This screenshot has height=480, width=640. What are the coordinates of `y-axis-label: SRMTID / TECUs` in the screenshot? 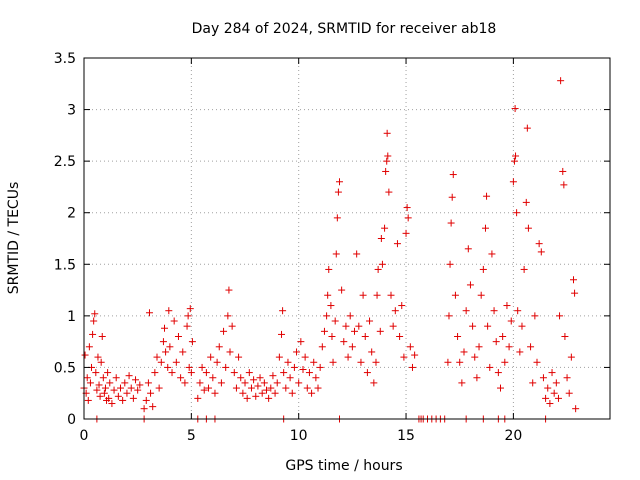 It's located at (14, 238).